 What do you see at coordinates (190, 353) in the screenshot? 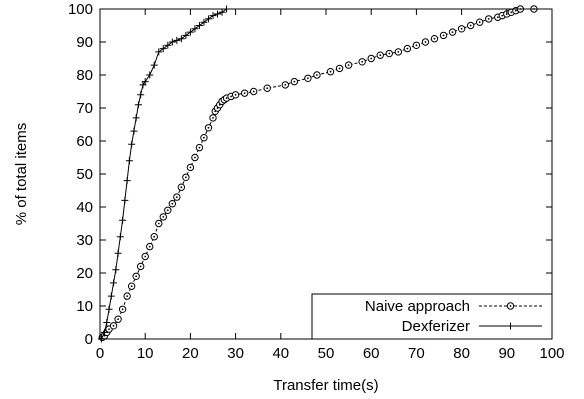
I see `x-tick-label: 20` at bounding box center [190, 353].